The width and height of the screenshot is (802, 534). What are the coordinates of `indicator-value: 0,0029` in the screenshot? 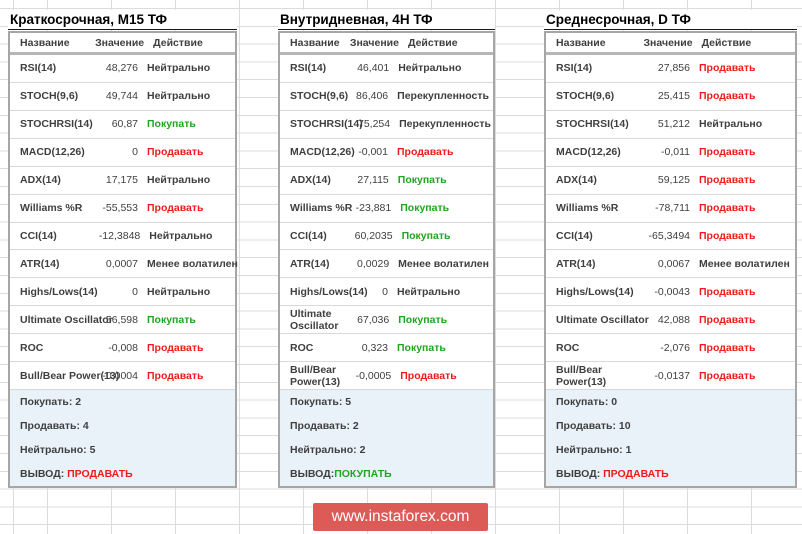 It's located at (373, 263).